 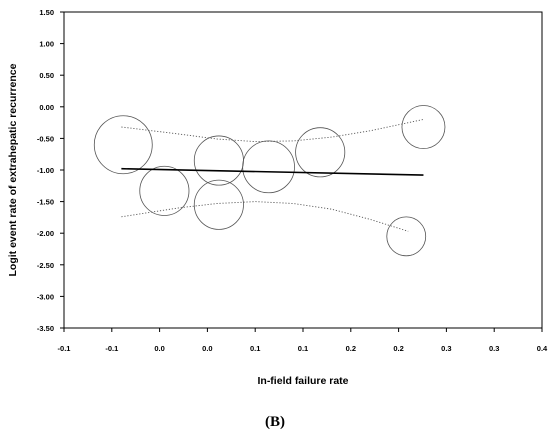 I want to click on y-tick-label: 0.00, so click(x=46, y=107).